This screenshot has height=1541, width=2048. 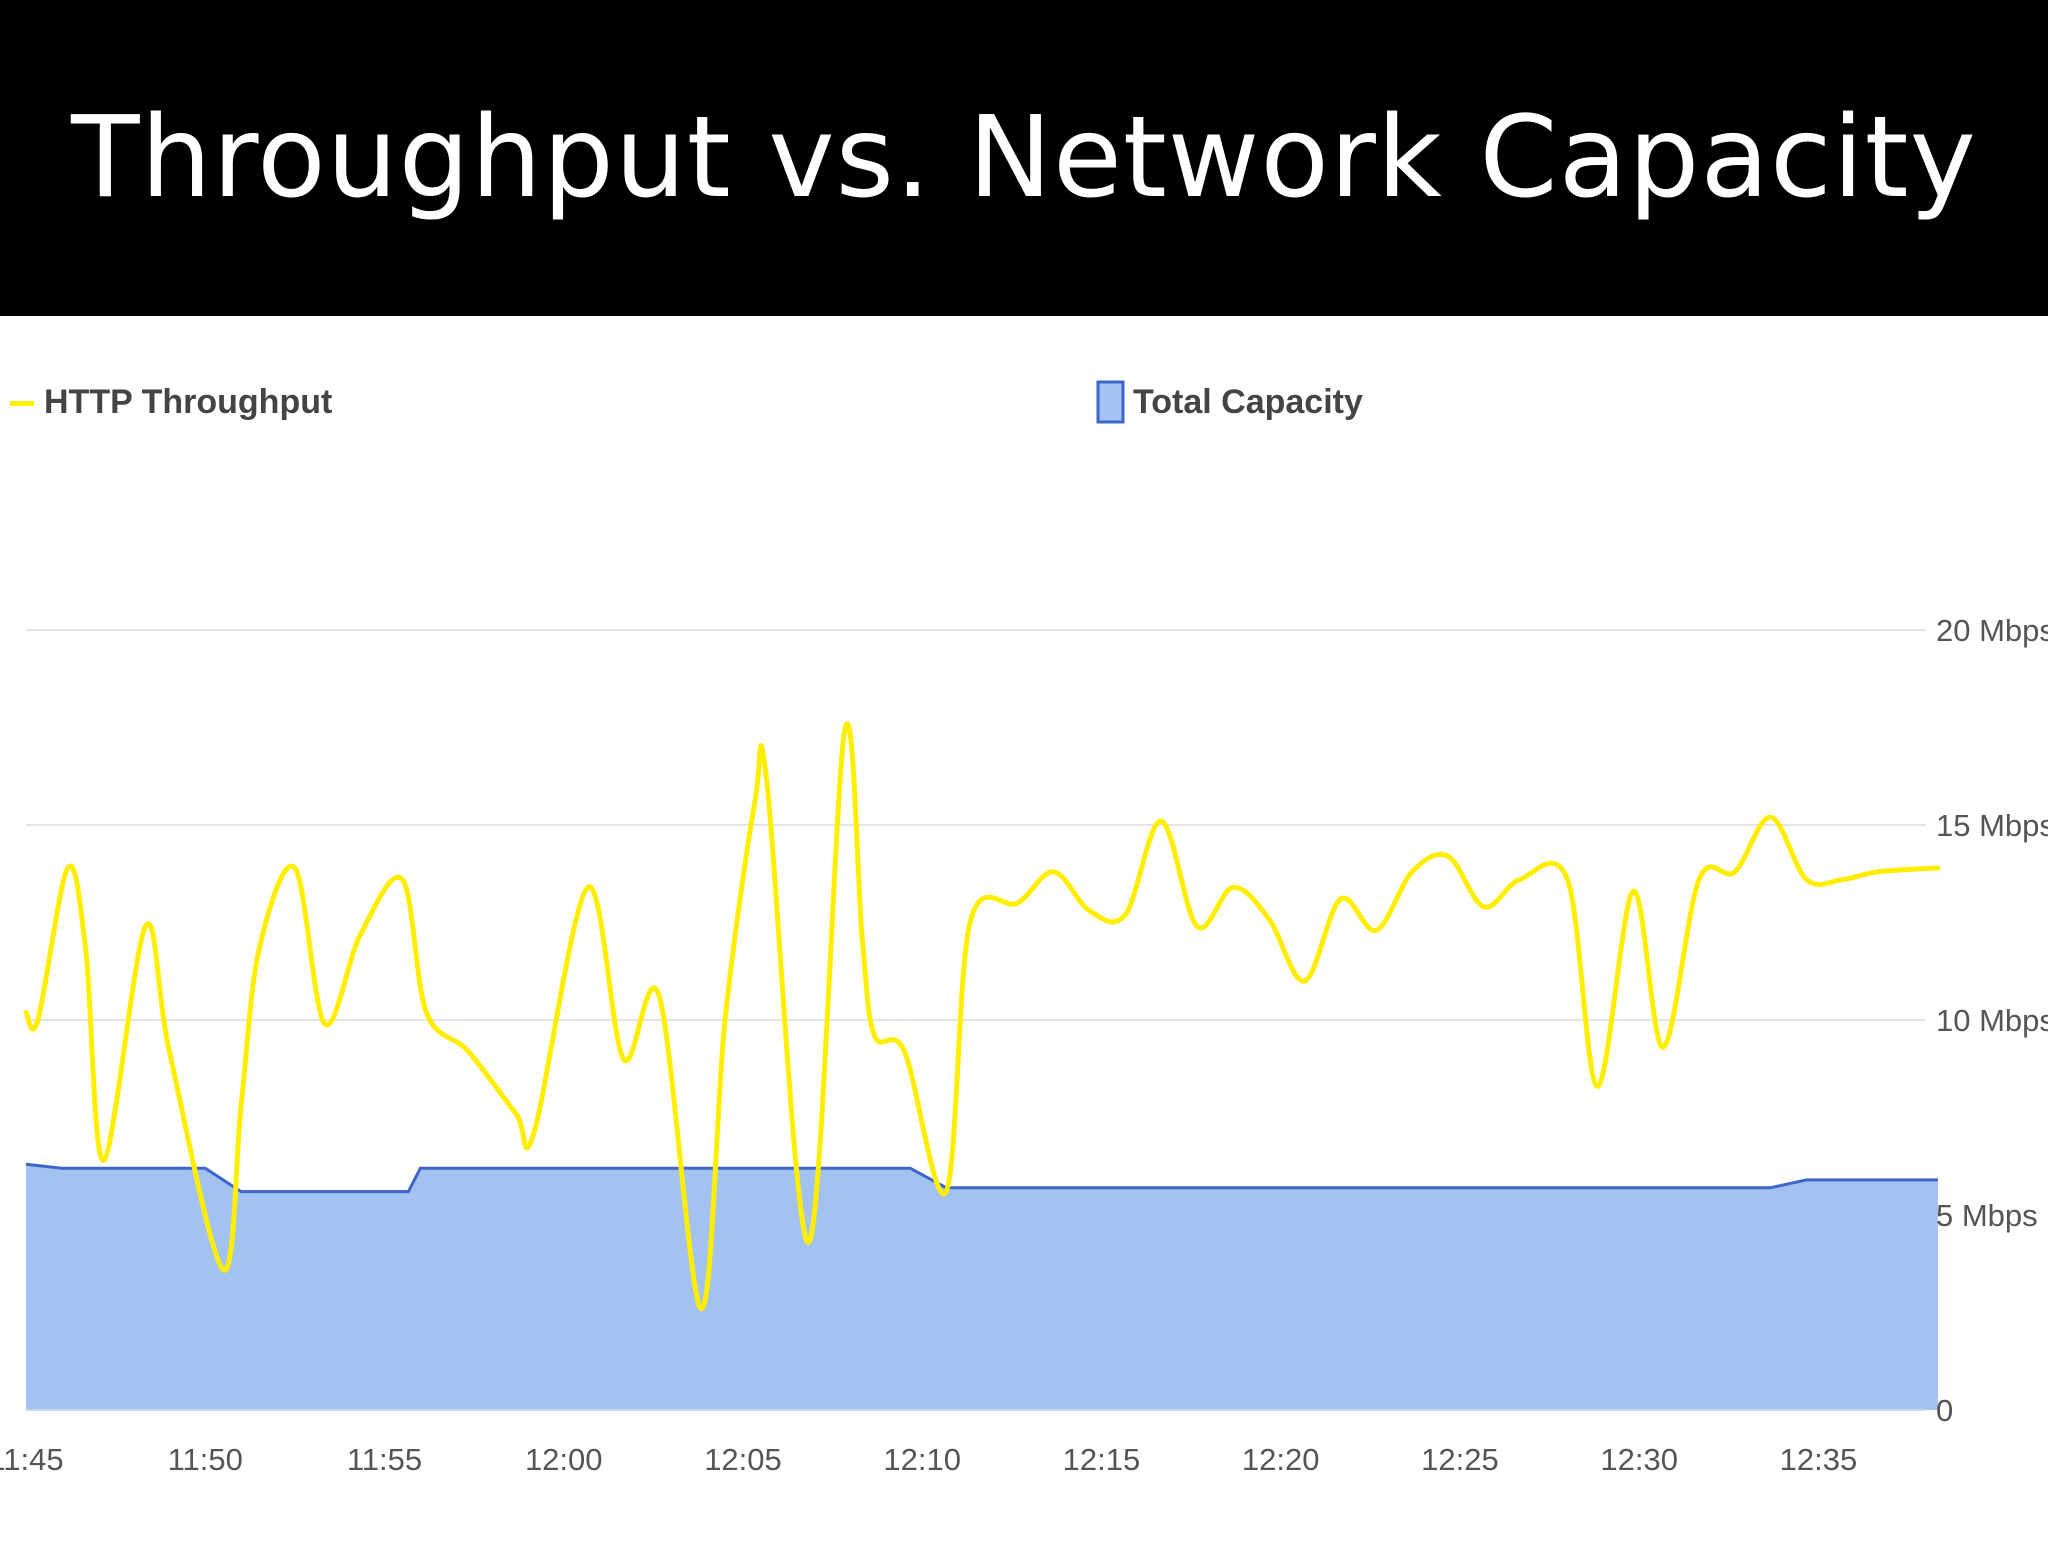 What do you see at coordinates (922, 1459) in the screenshot?
I see `x-tick-label: 12:10` at bounding box center [922, 1459].